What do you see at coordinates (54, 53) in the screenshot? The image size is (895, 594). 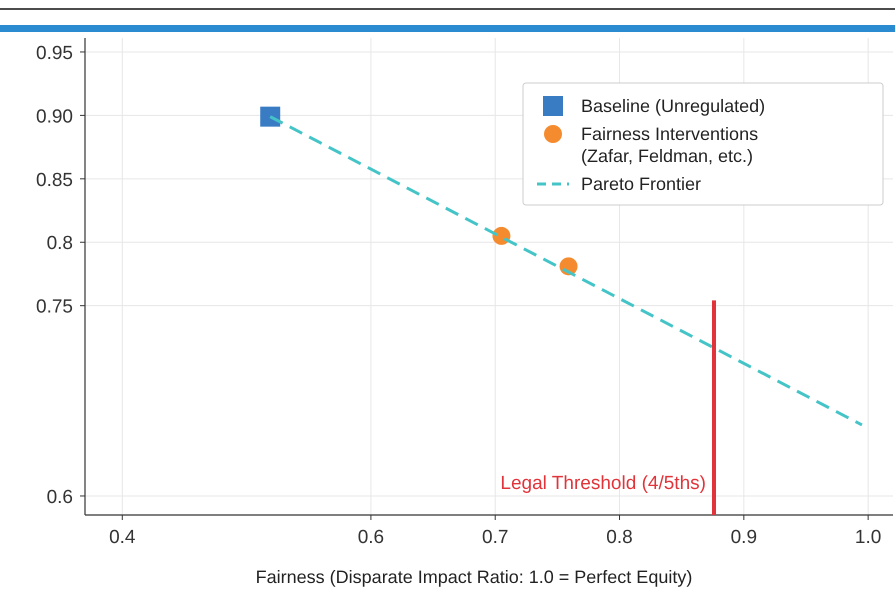 I see `y-tick-label: 0.95` at bounding box center [54, 53].